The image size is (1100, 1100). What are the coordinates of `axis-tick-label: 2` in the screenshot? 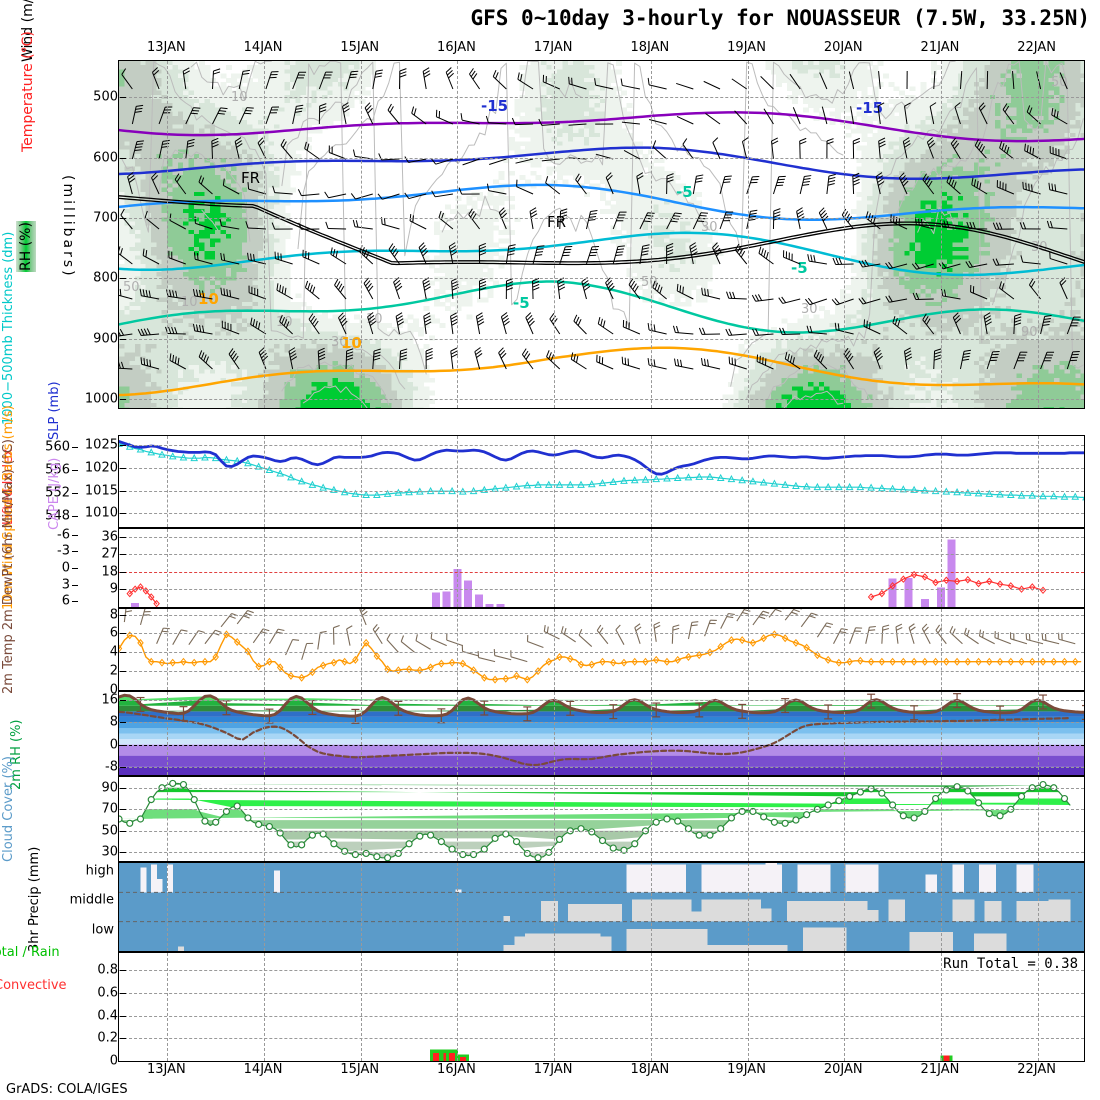 It's located at (113, 671).